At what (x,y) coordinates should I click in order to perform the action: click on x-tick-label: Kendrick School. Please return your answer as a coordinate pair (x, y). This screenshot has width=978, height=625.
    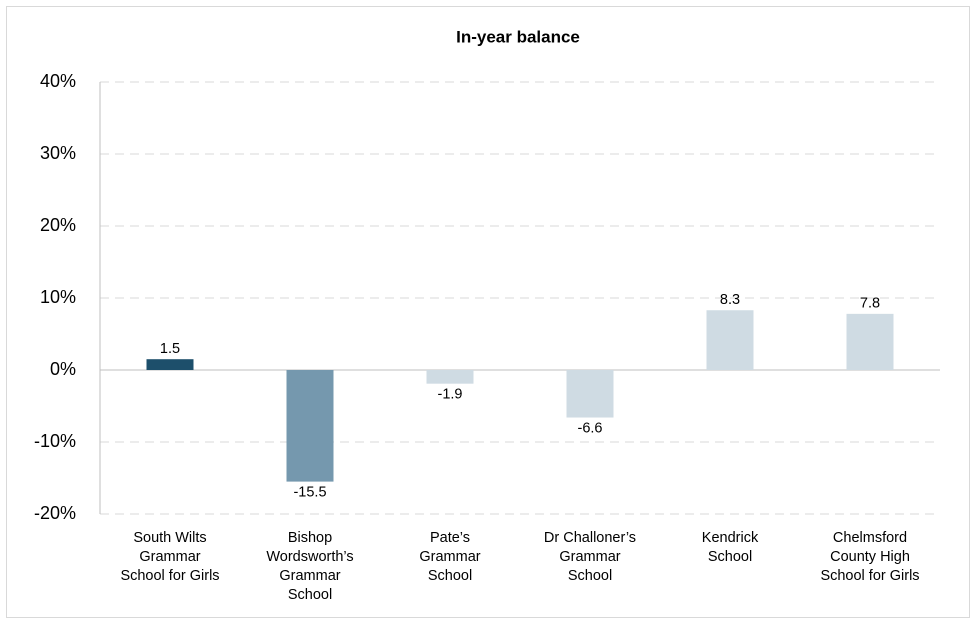
    Looking at the image, I should click on (730, 547).